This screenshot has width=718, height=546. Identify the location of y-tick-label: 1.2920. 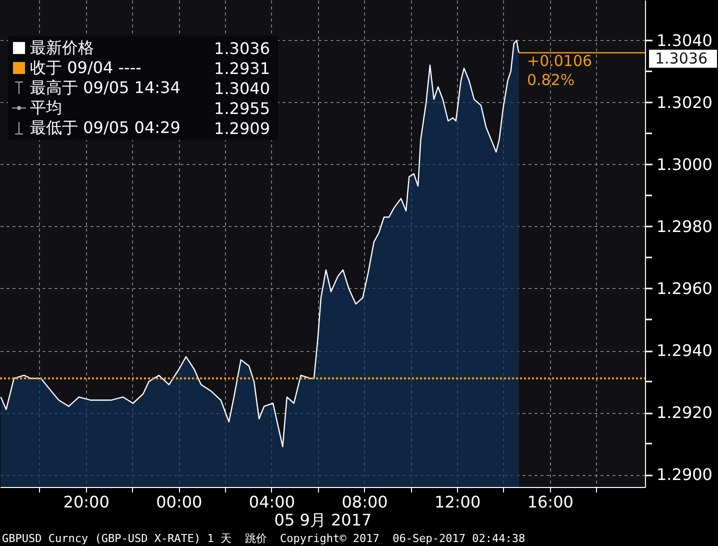
(684, 412).